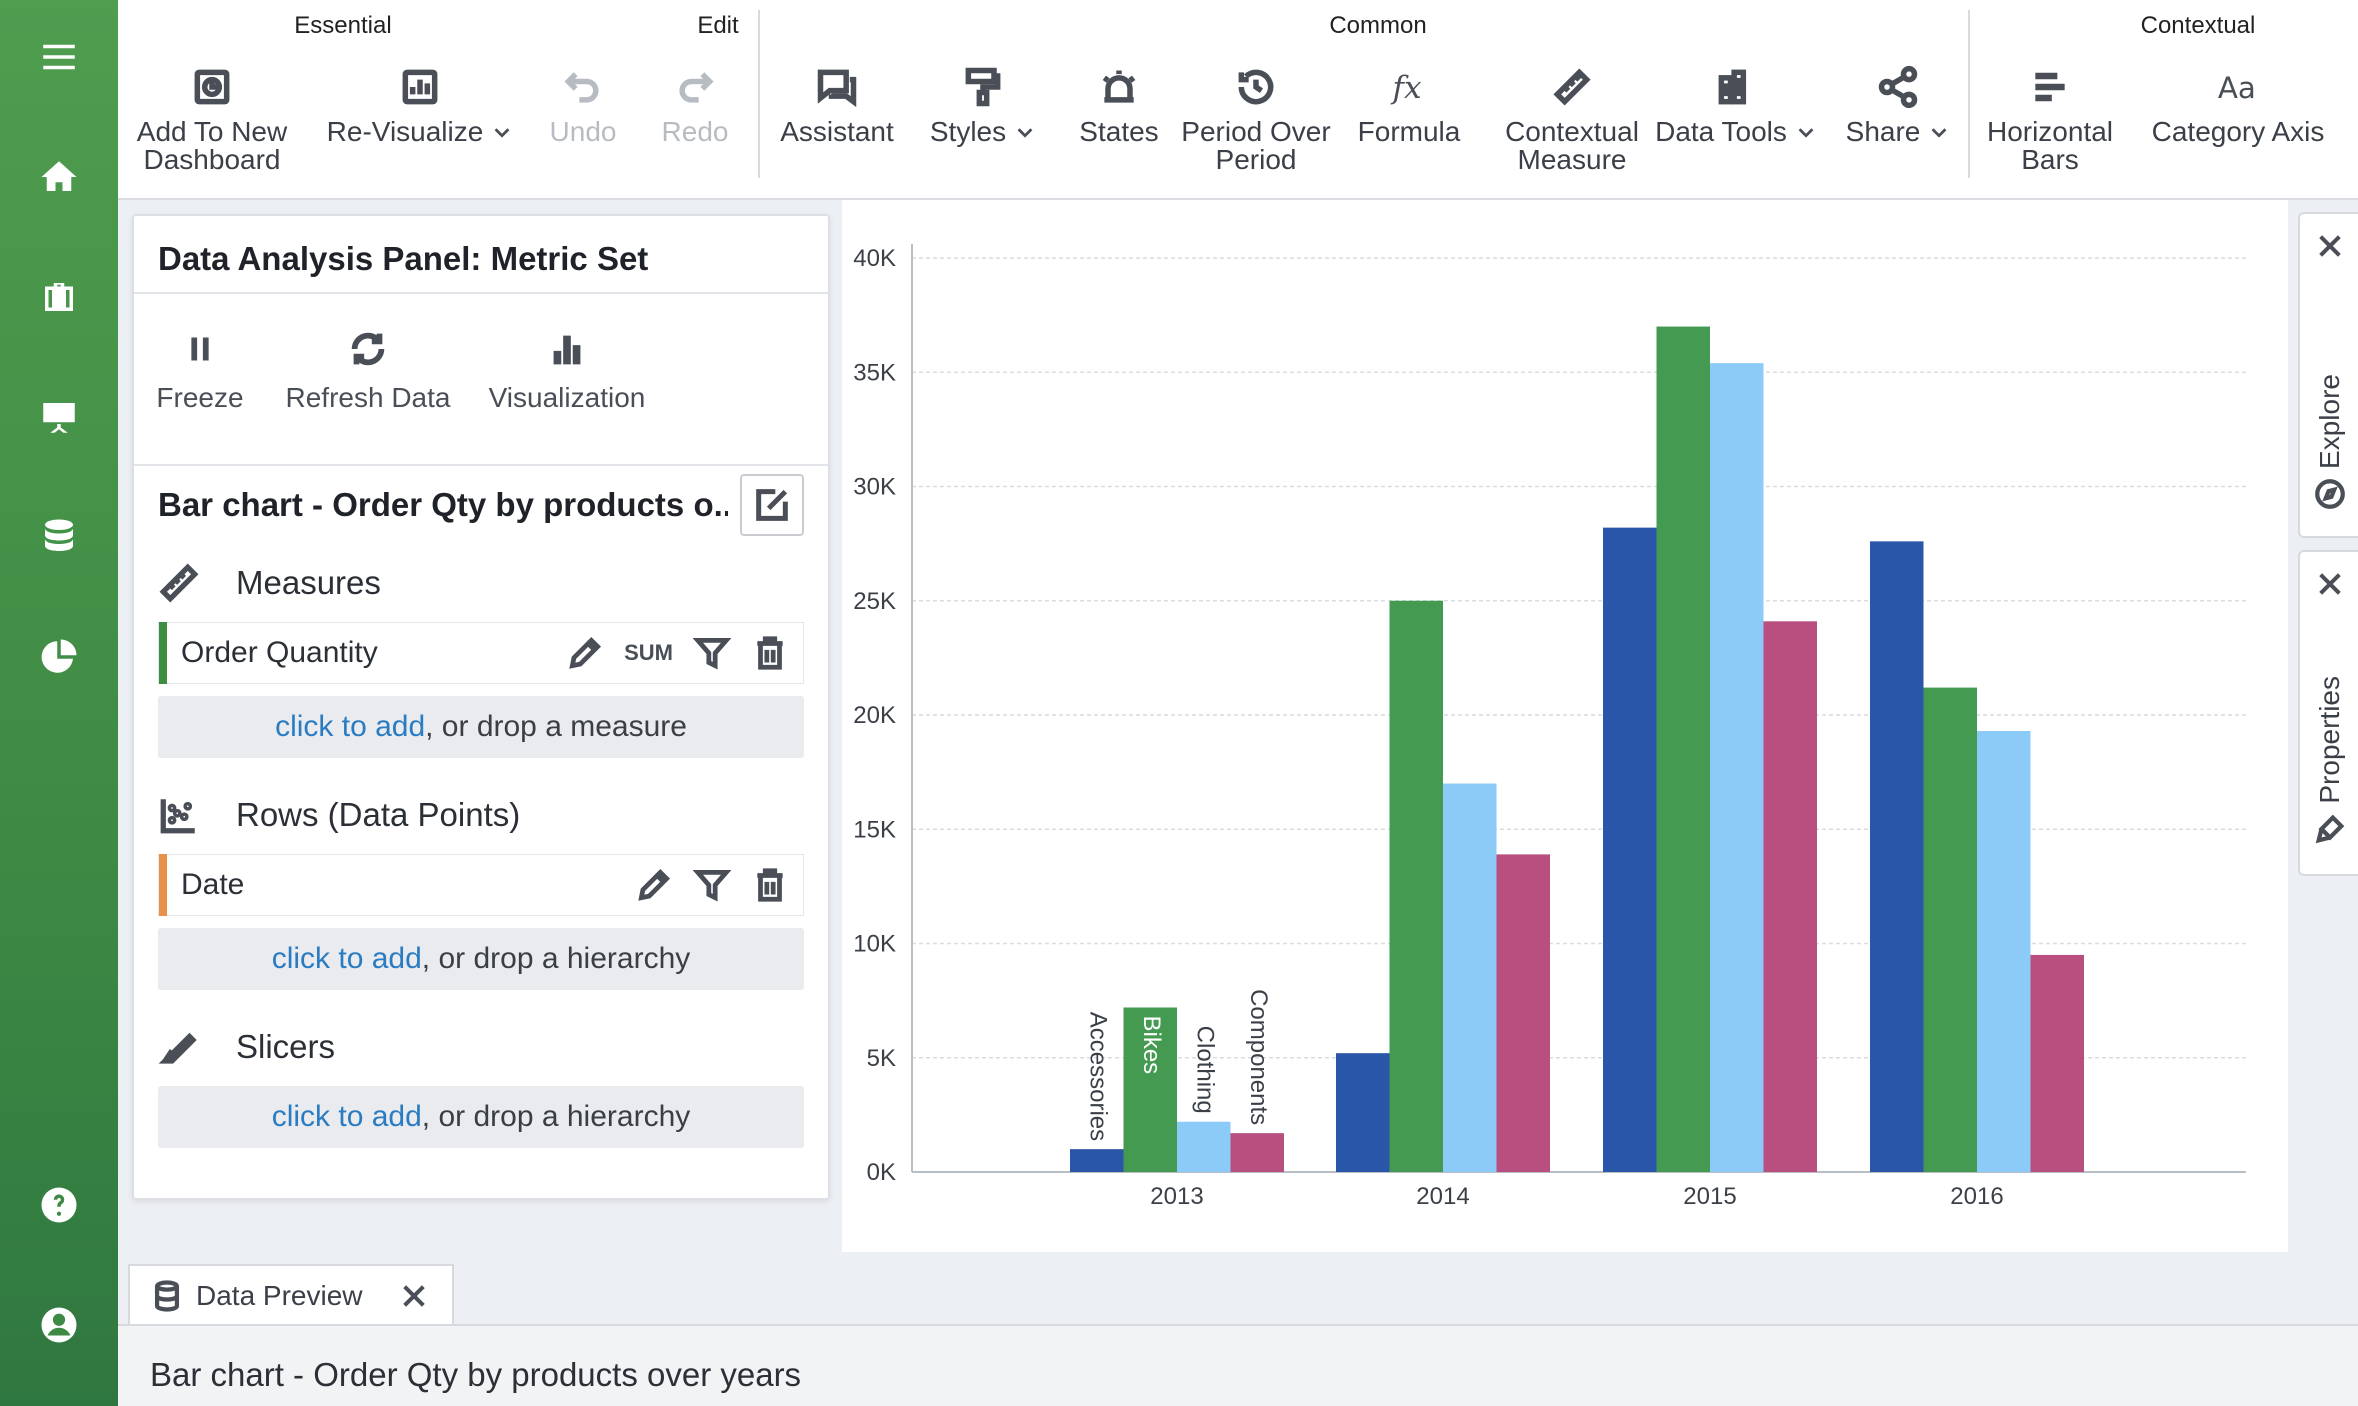  What do you see at coordinates (59, 417) in the screenshot?
I see `presentation-icon` at bounding box center [59, 417].